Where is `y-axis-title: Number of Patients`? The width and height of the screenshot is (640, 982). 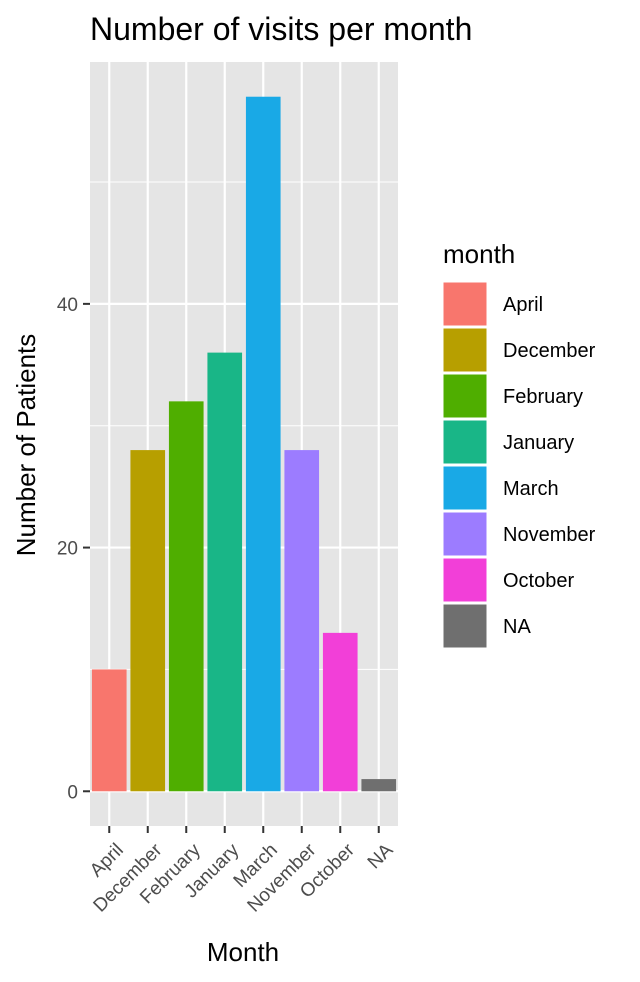
y-axis-title: Number of Patients is located at coordinates (26, 445).